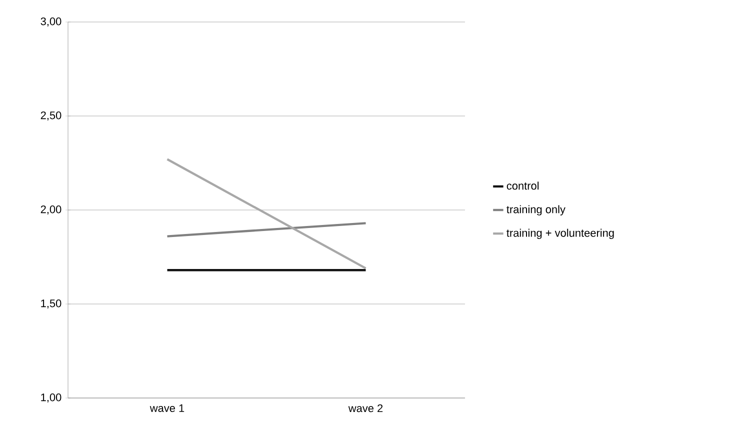 The image size is (745, 441). I want to click on legend-label: control, so click(522, 186).